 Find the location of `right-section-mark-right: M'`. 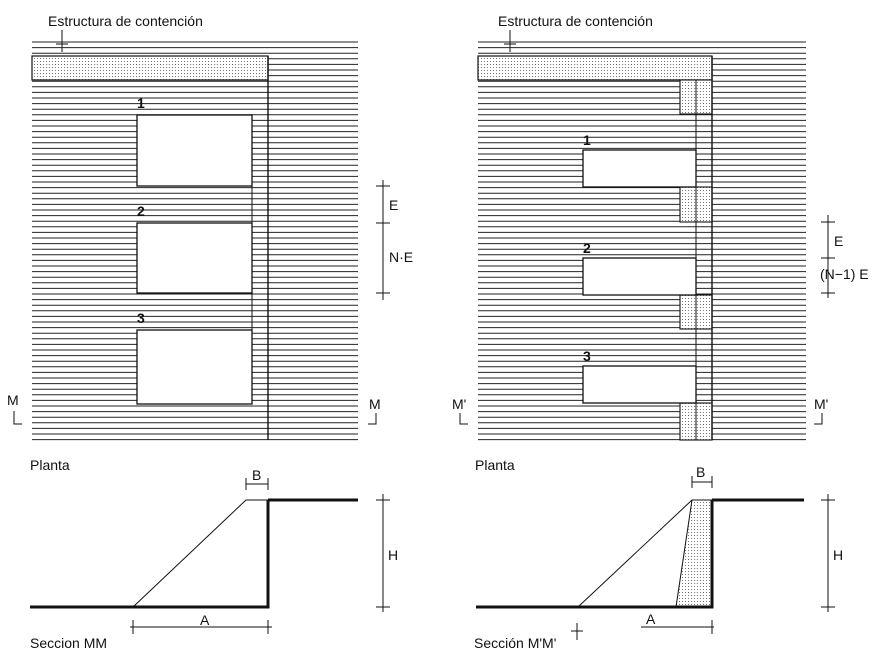

right-section-mark-right: M' is located at coordinates (821, 404).